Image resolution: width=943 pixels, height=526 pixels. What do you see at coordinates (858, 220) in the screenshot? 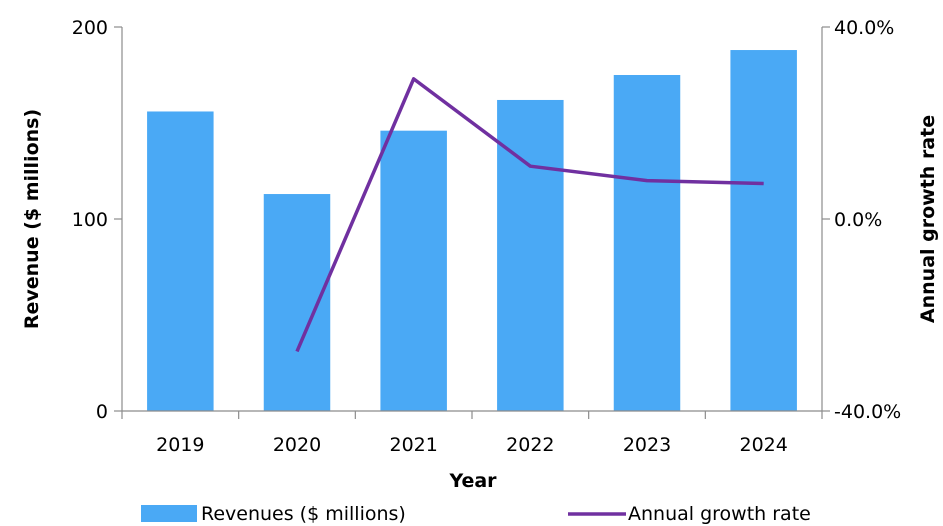
I see `y2-tick-label: 0.0%` at bounding box center [858, 220].